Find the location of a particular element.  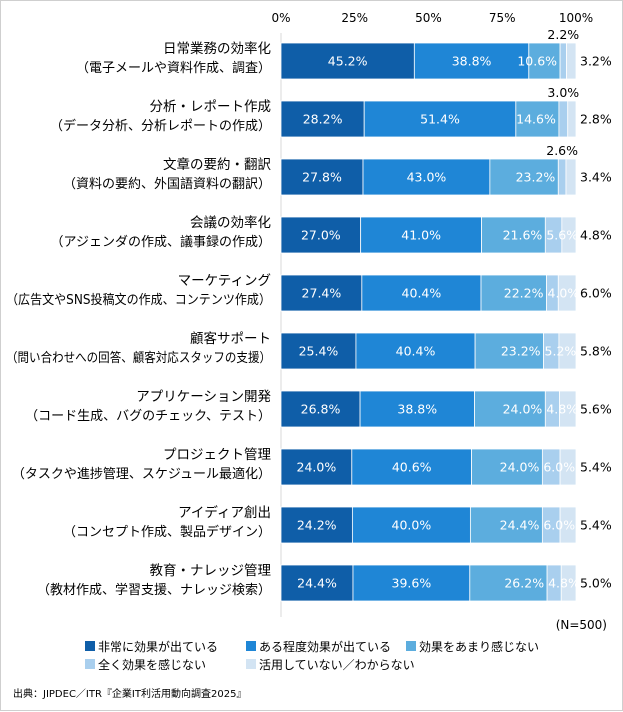

data-label: 2.6% is located at coordinates (562, 150).